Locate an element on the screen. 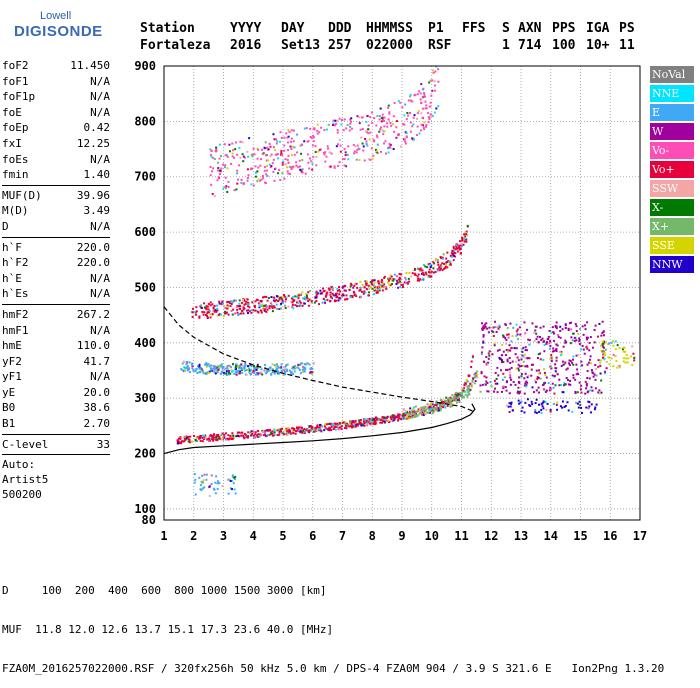 The width and height of the screenshot is (700, 688). x-tick-label: 1 is located at coordinates (163, 536).